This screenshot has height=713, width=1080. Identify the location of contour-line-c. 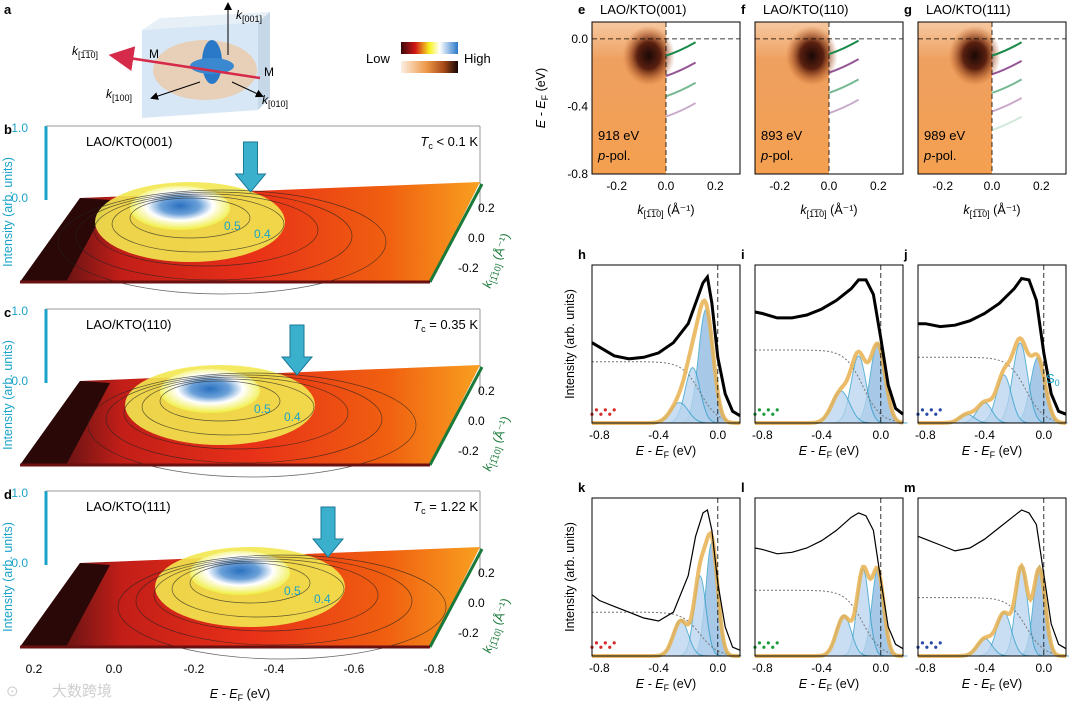
(252, 425).